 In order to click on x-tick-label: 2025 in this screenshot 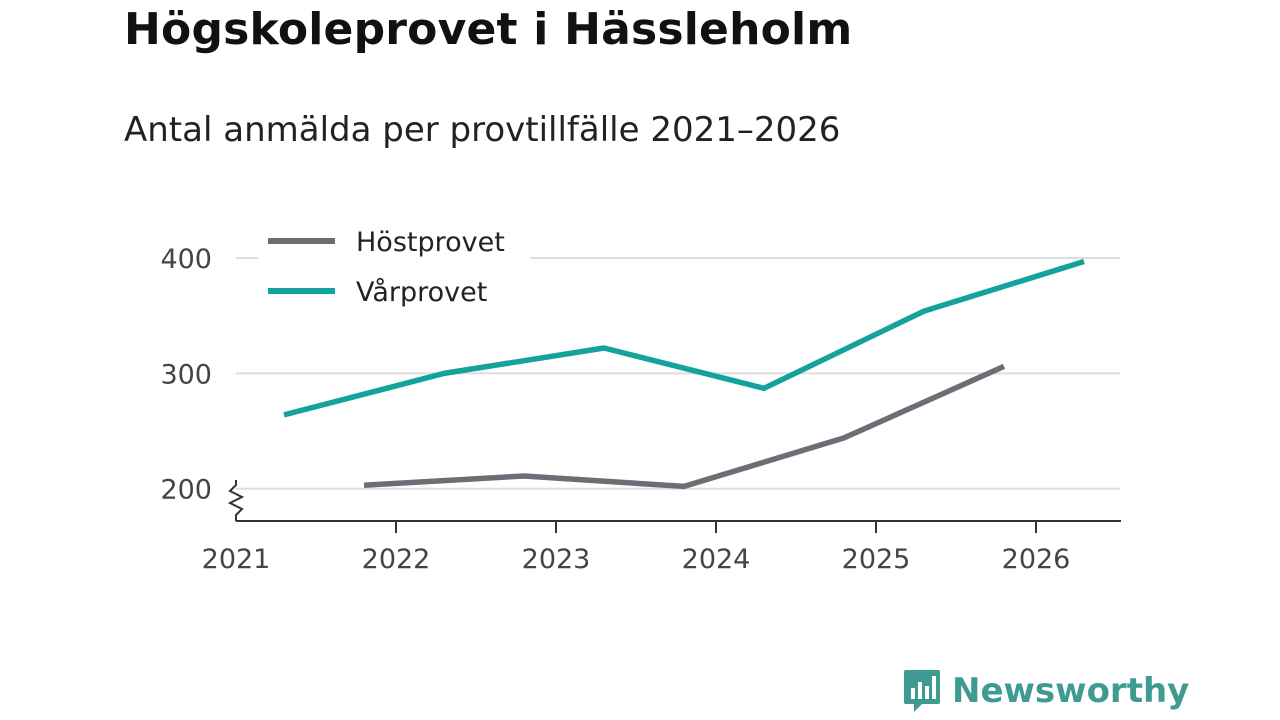, I will do `click(876, 559)`.